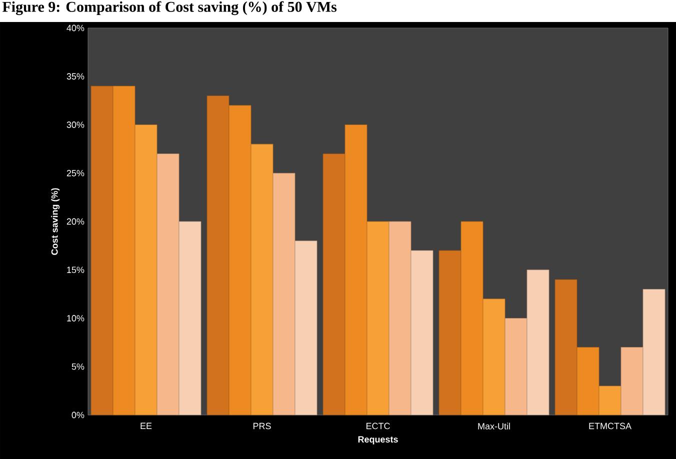  I want to click on x-tick-label: ETMCTSA, so click(610, 426).